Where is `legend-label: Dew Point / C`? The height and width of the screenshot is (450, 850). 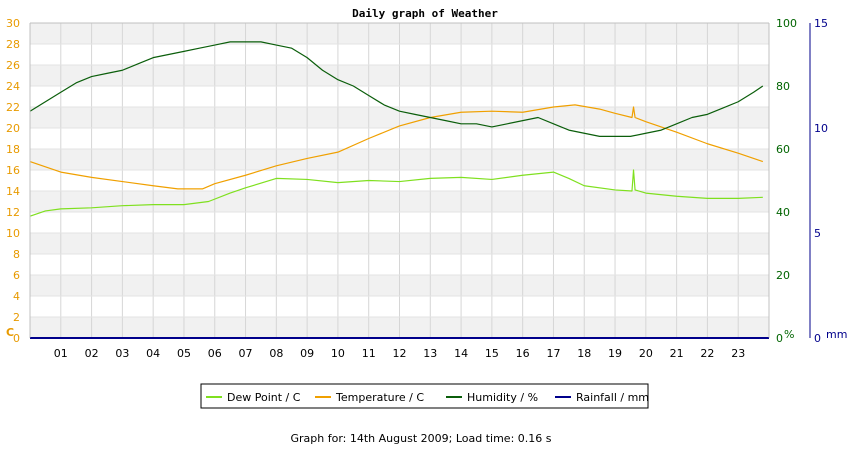 legend-label: Dew Point / C is located at coordinates (264, 397).